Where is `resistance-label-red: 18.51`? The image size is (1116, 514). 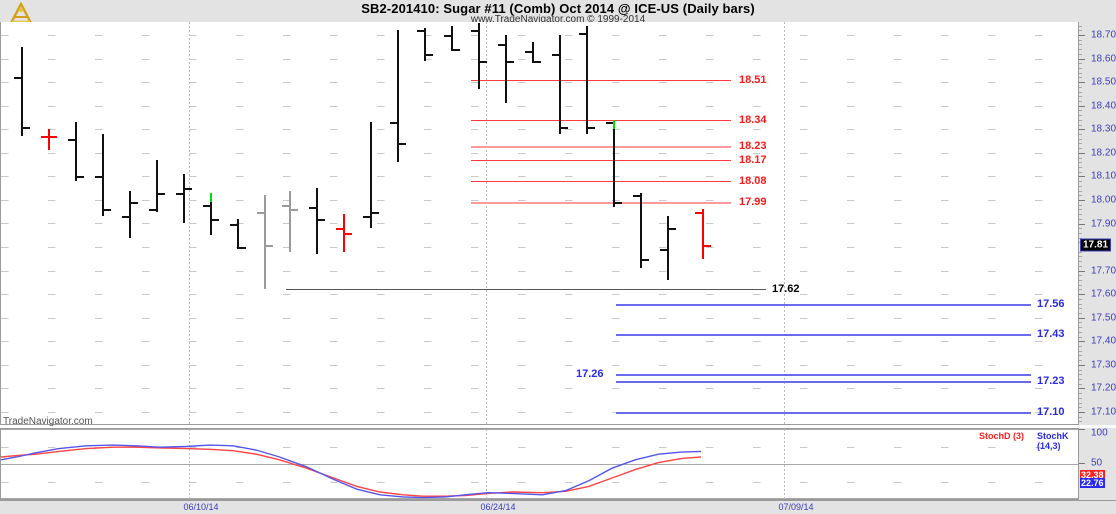 resistance-label-red: 18.51 is located at coordinates (753, 79).